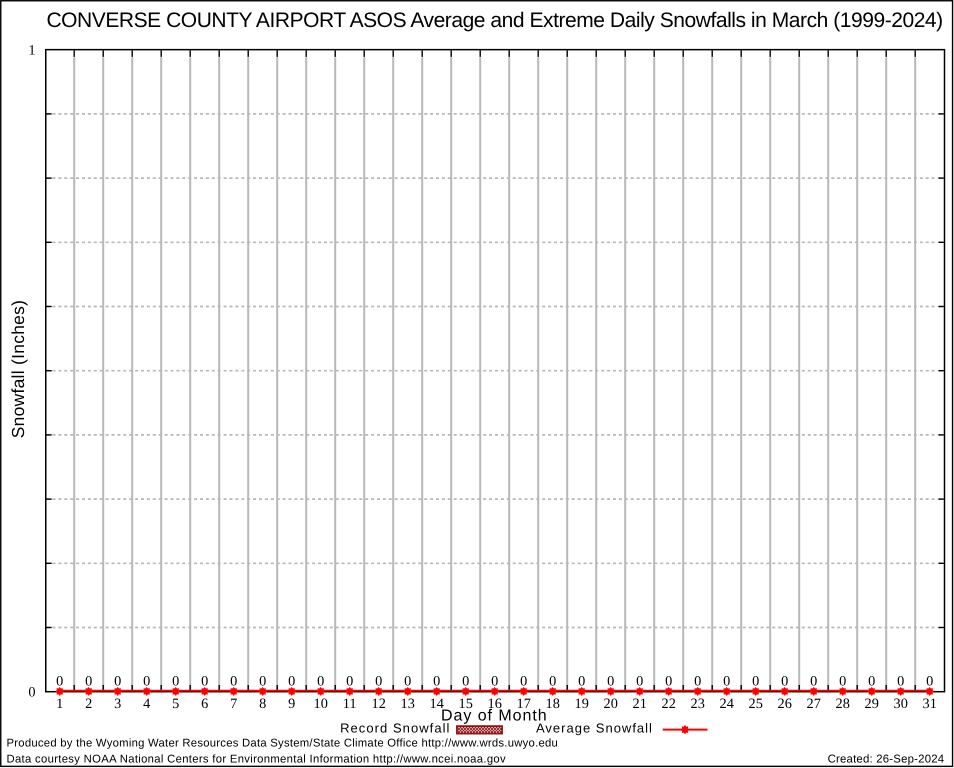  Describe the element at coordinates (350, 704) in the screenshot. I see `svg-text: 11` at that location.